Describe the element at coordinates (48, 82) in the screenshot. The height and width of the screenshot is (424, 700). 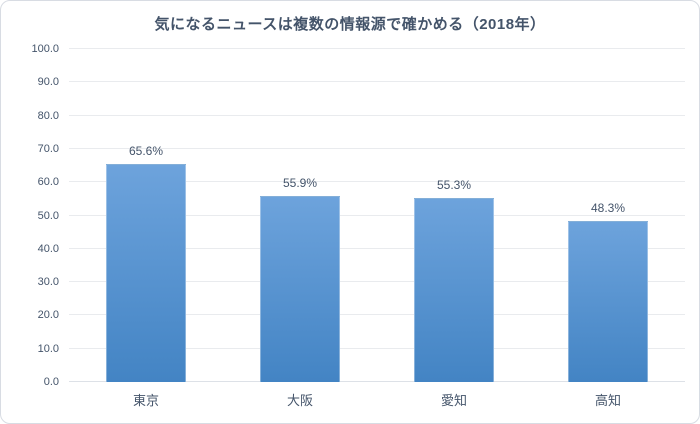
I see `y-tick-label-90.0: 90.0` at that location.